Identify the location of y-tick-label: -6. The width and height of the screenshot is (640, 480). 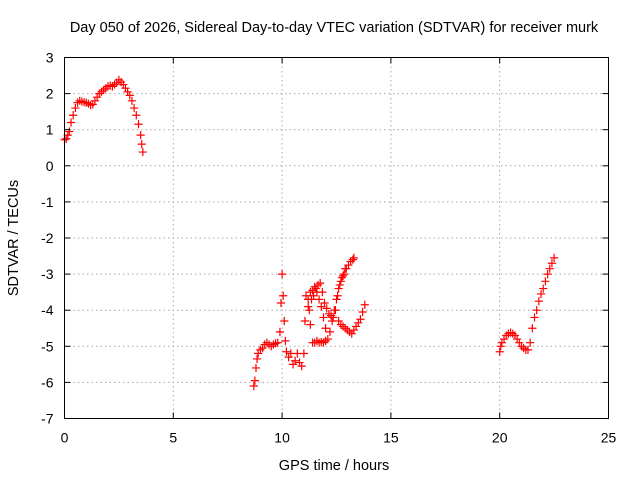
(47, 382).